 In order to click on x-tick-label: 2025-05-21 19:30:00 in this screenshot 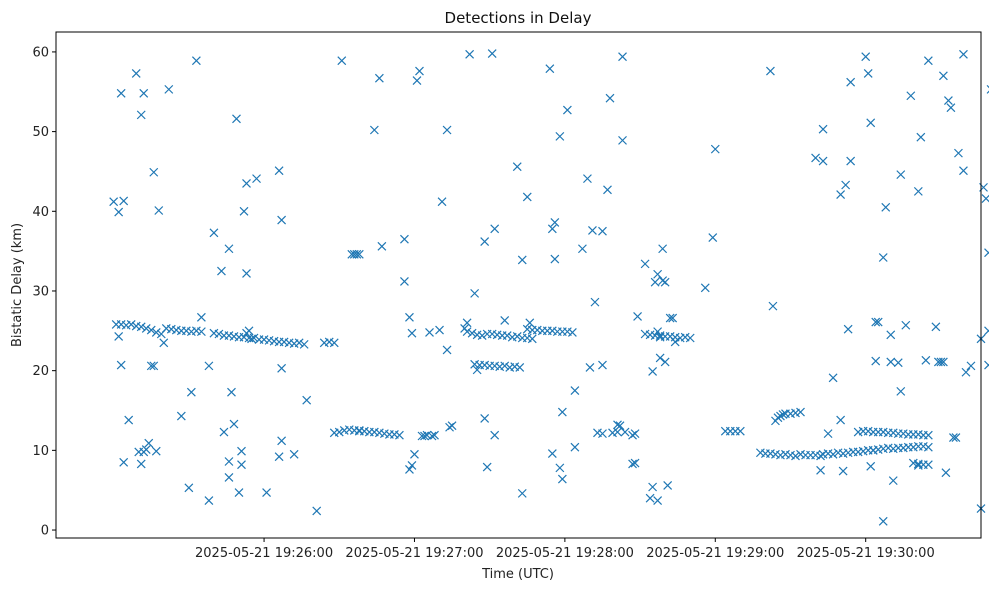, I will do `click(866, 553)`.